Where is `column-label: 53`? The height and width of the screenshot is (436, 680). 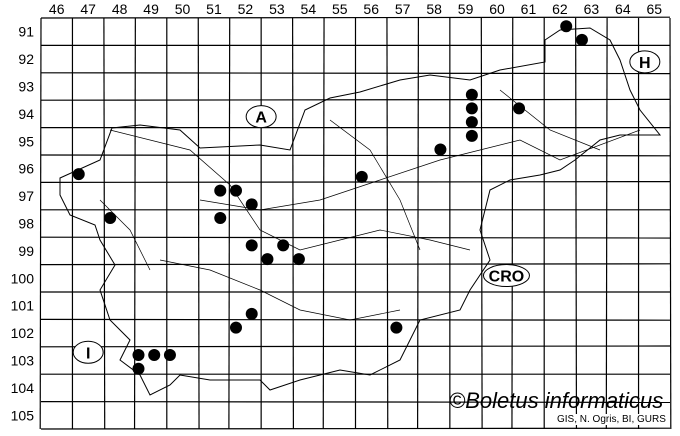
column-label: 53 is located at coordinates (277, 9).